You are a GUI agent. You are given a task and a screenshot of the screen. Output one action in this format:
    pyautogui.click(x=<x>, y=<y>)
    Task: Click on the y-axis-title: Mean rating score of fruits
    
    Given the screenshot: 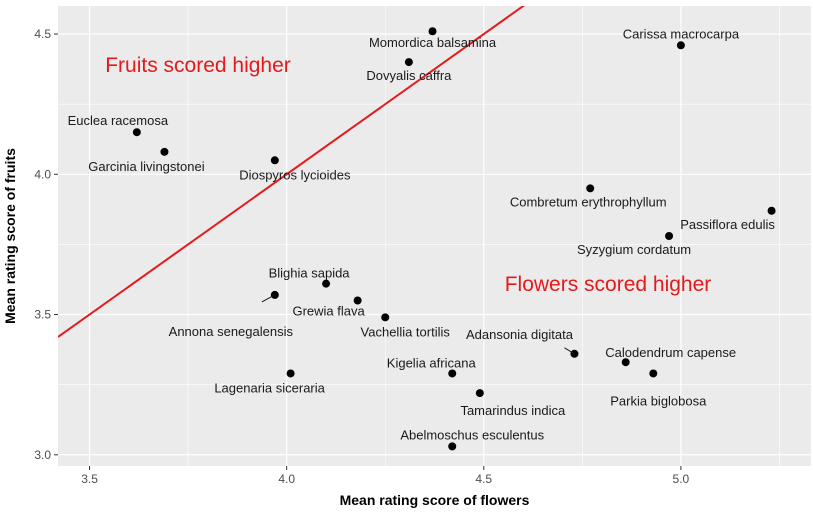 What is the action you would take?
    pyautogui.click(x=10, y=236)
    